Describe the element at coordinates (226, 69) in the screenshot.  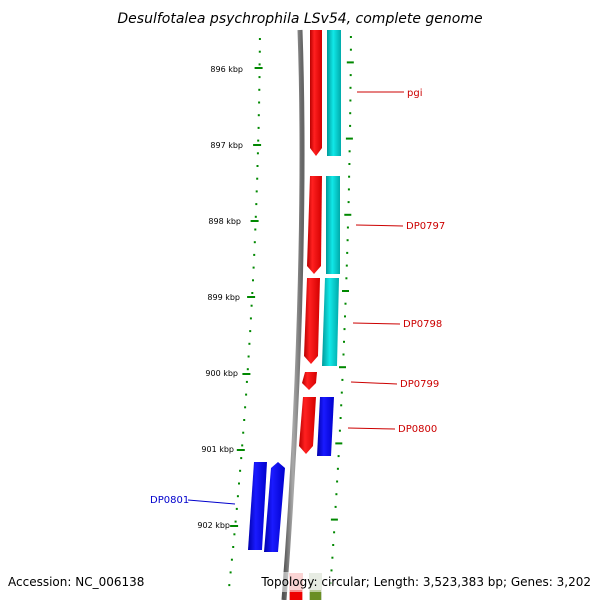
I see `tick-label-896: 896 kbp` at that location.